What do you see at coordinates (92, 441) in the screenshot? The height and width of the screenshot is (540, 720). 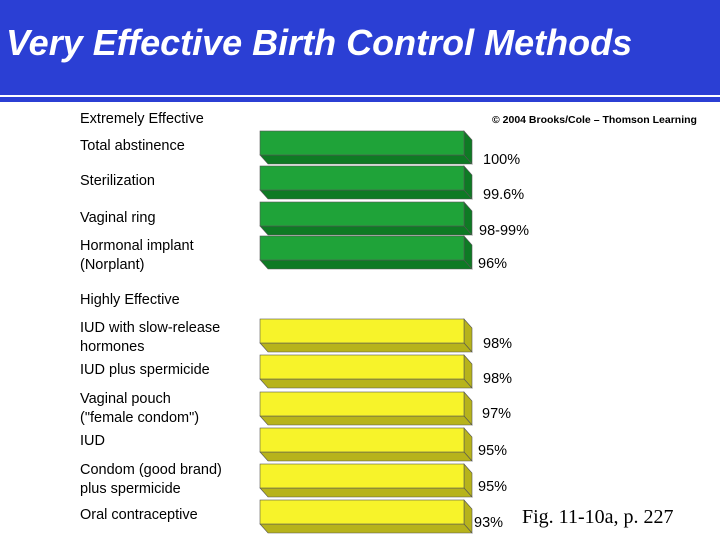 I see `method-label: IUD` at bounding box center [92, 441].